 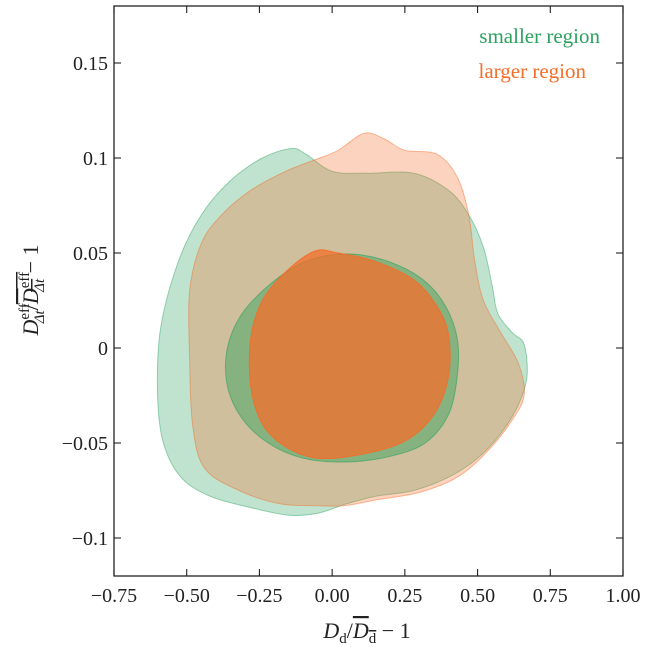 What do you see at coordinates (623, 596) in the screenshot?
I see `x-tick-label: 1.00` at bounding box center [623, 596].